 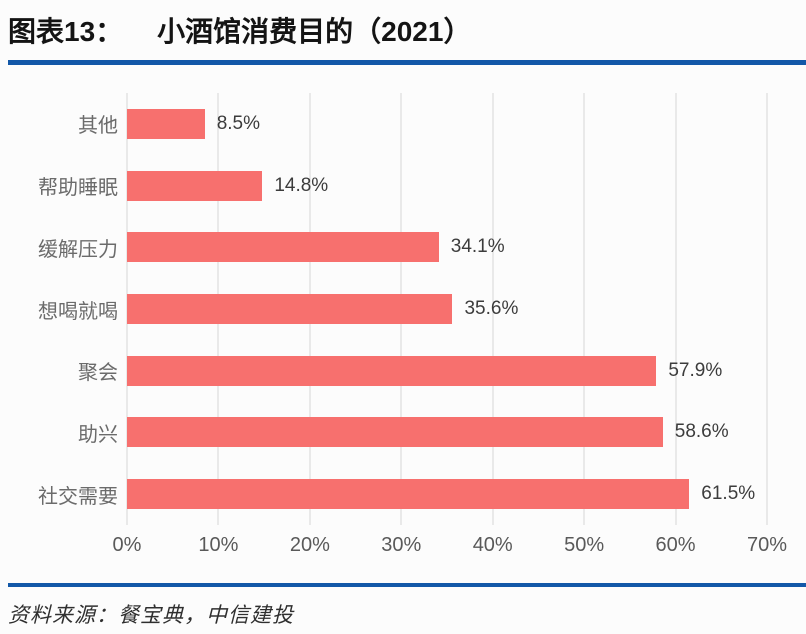 I want to click on x-tick-label: 40%, so click(x=492, y=545).